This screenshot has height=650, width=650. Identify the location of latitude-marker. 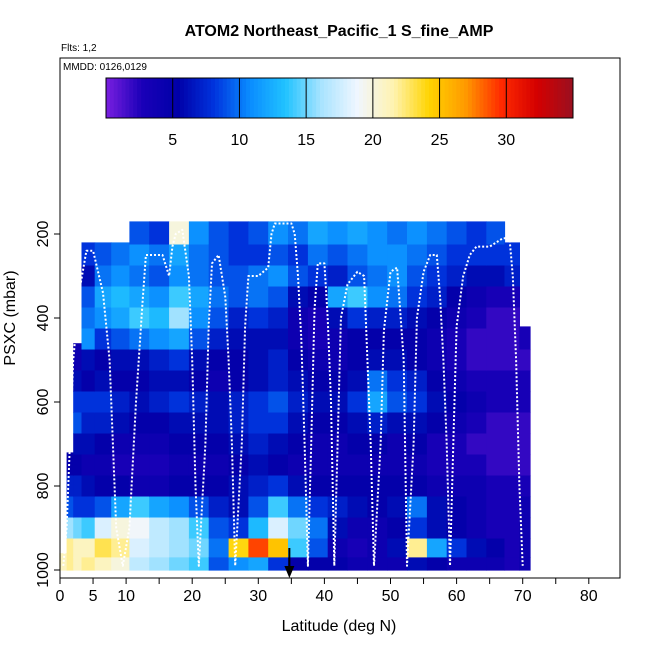
(289, 563).